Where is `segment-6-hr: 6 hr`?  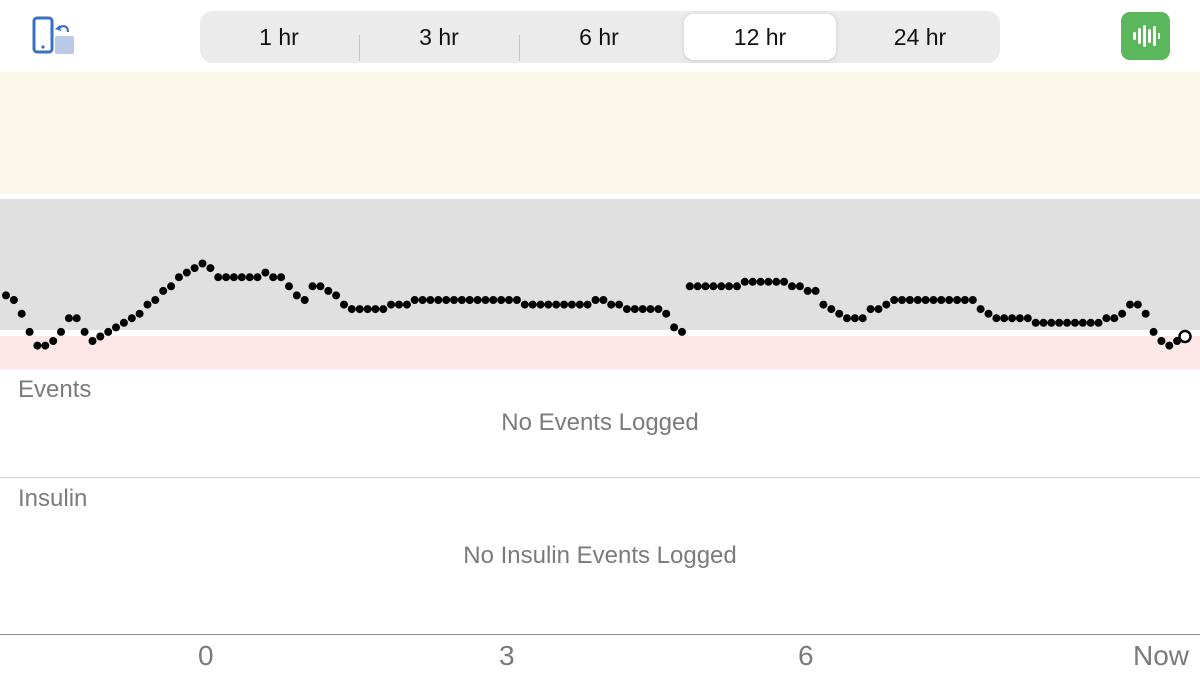
segment-6-hr: 6 hr is located at coordinates (599, 36).